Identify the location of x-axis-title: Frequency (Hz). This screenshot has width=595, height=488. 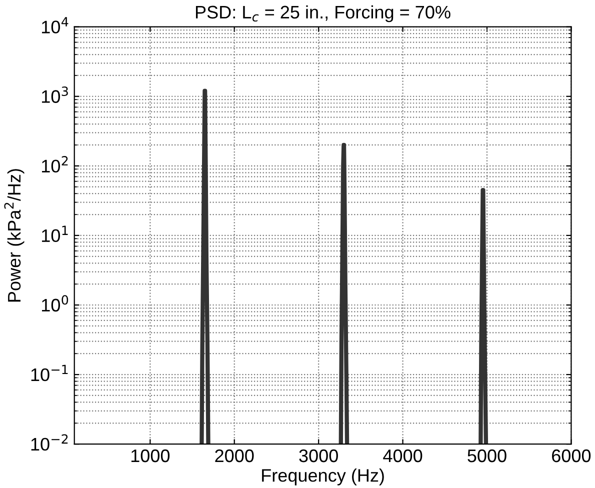
(323, 477).